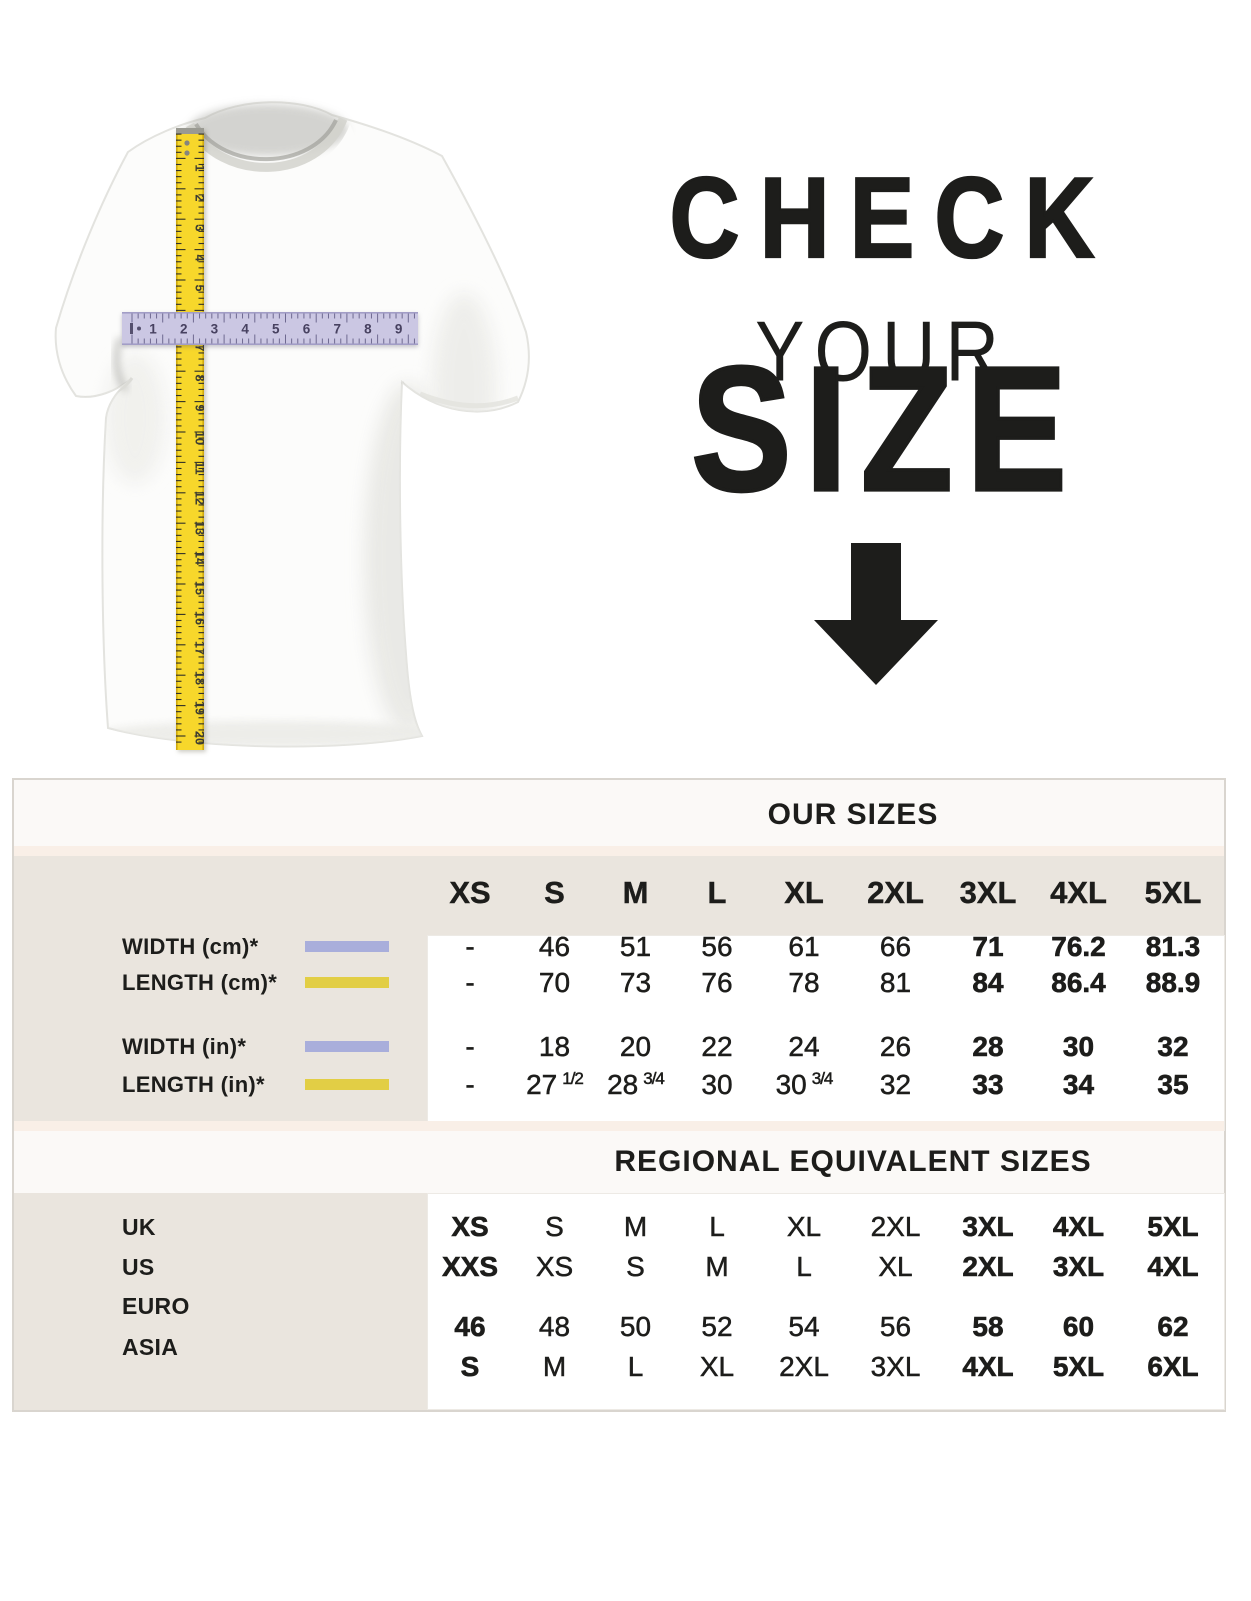  What do you see at coordinates (1078, 947) in the screenshot?
I see `size-value-cell: 76.2` at bounding box center [1078, 947].